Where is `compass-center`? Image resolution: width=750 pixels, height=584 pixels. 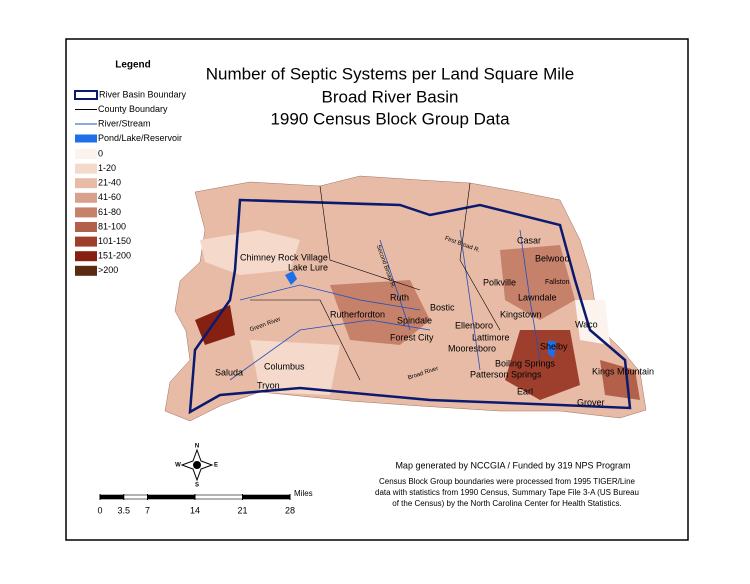 compass-center is located at coordinates (197, 465).